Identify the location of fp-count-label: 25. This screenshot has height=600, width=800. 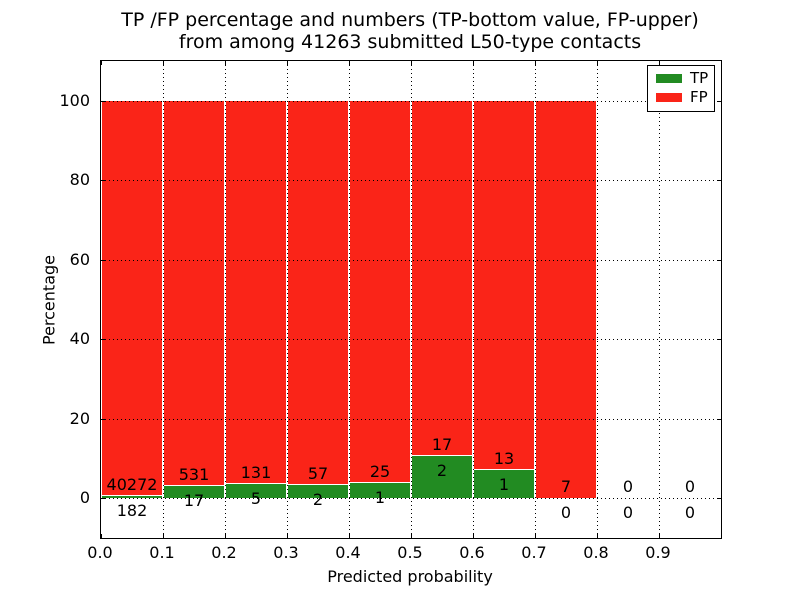
(380, 471).